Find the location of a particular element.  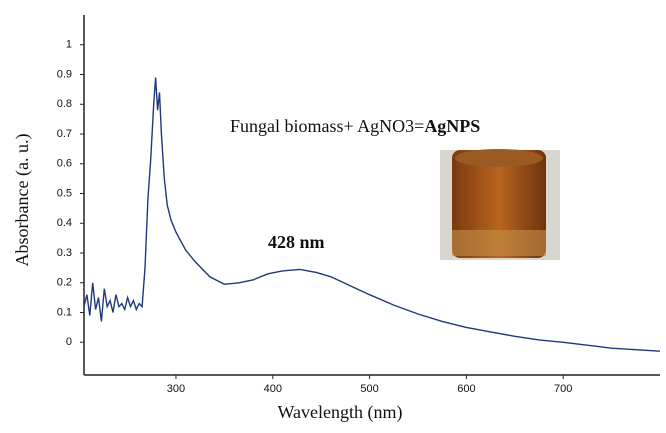

x-tick-label: 700 is located at coordinates (563, 389).